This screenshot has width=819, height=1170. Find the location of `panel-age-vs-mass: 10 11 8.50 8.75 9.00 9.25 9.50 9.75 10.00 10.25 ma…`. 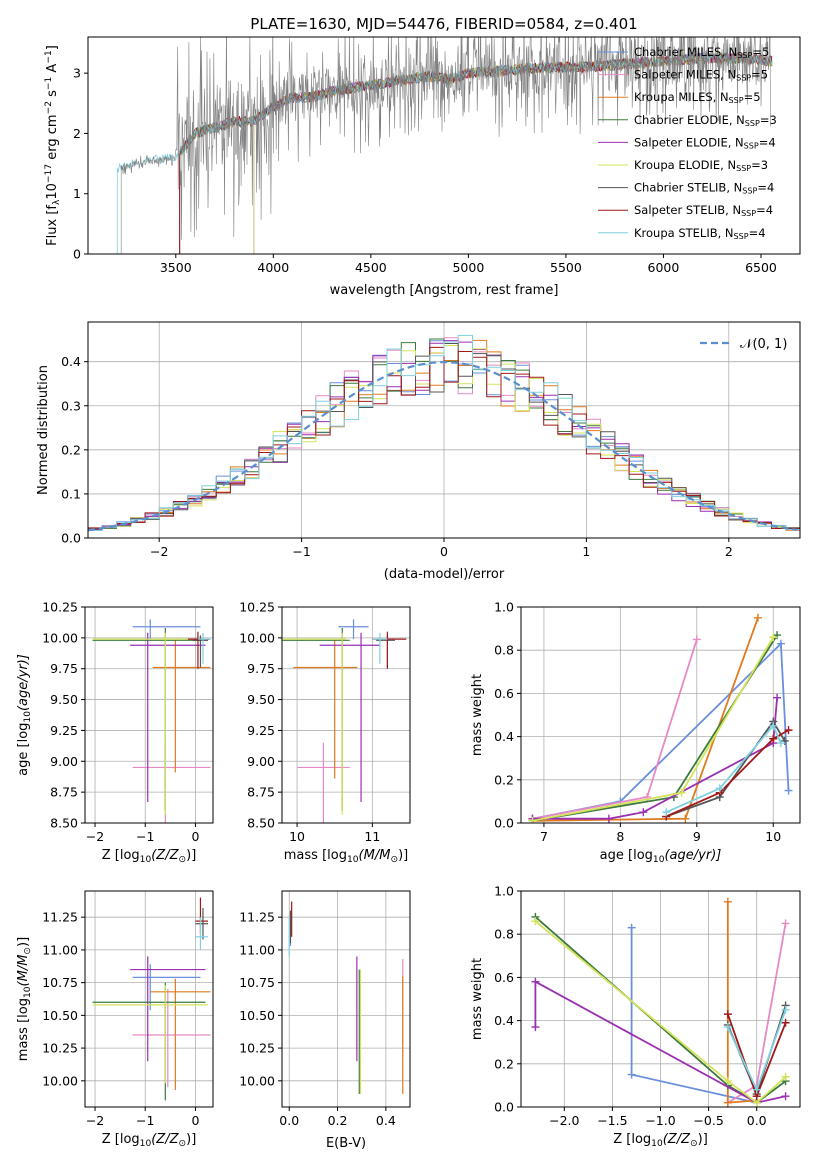

panel-age-vs-mass: 10 11 8.50 8.75 9.00 9.25 9.50 9.75 10.00 10.25 ma… is located at coordinates (325, 732).